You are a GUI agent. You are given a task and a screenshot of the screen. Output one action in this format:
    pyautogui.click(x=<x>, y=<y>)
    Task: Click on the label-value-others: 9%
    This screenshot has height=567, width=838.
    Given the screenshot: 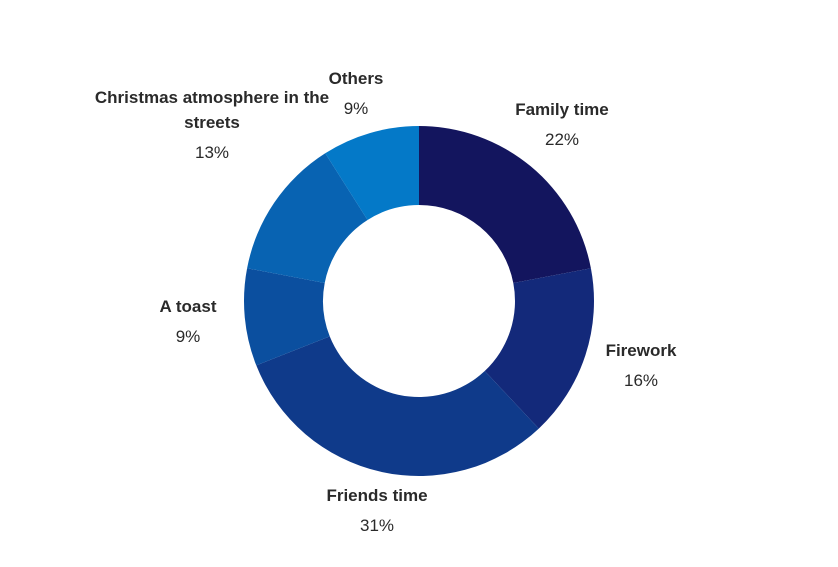 What is the action you would take?
    pyautogui.click(x=356, y=108)
    